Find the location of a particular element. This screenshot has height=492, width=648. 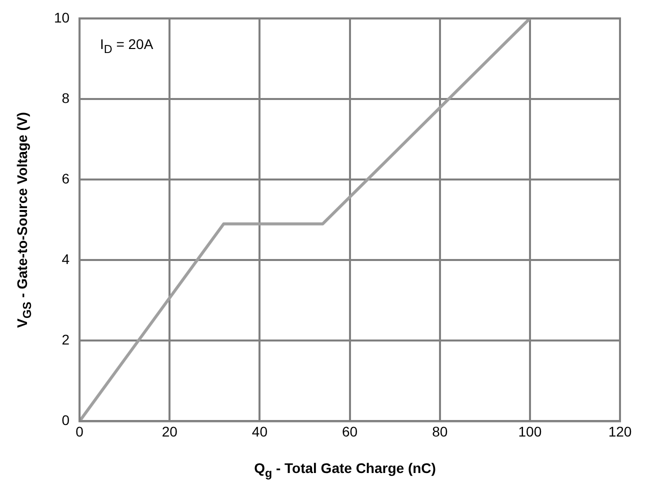

y-tick-label: 4 is located at coordinates (66, 258).